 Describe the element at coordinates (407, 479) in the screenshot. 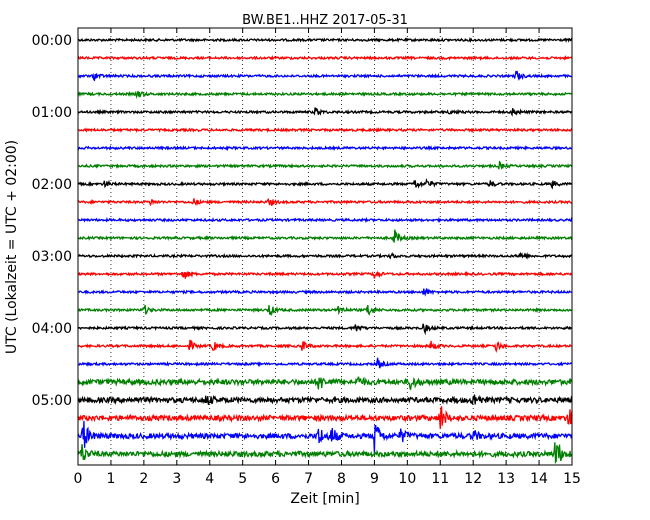

I see `x-tick-label: 10` at that location.